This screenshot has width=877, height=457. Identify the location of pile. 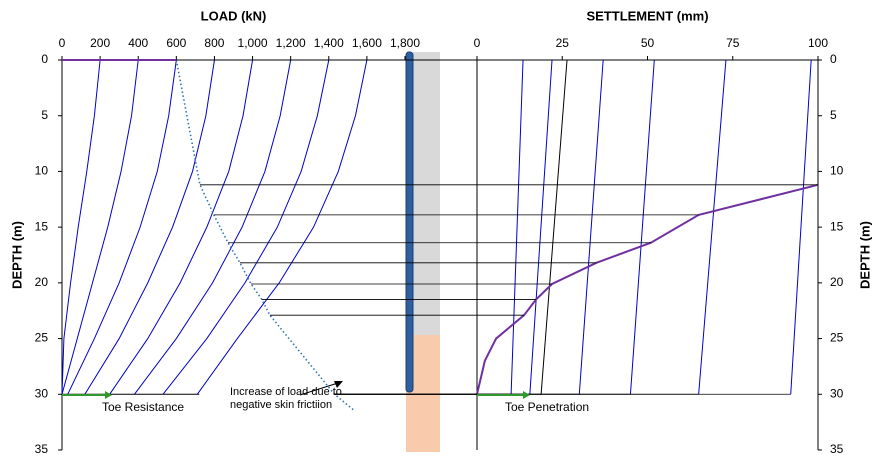
(409, 222).